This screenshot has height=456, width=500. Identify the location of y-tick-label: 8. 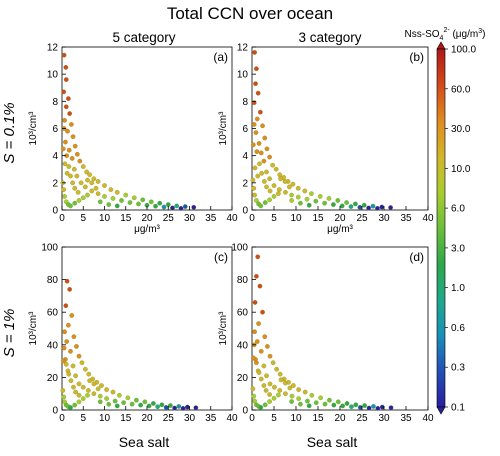
(245, 102).